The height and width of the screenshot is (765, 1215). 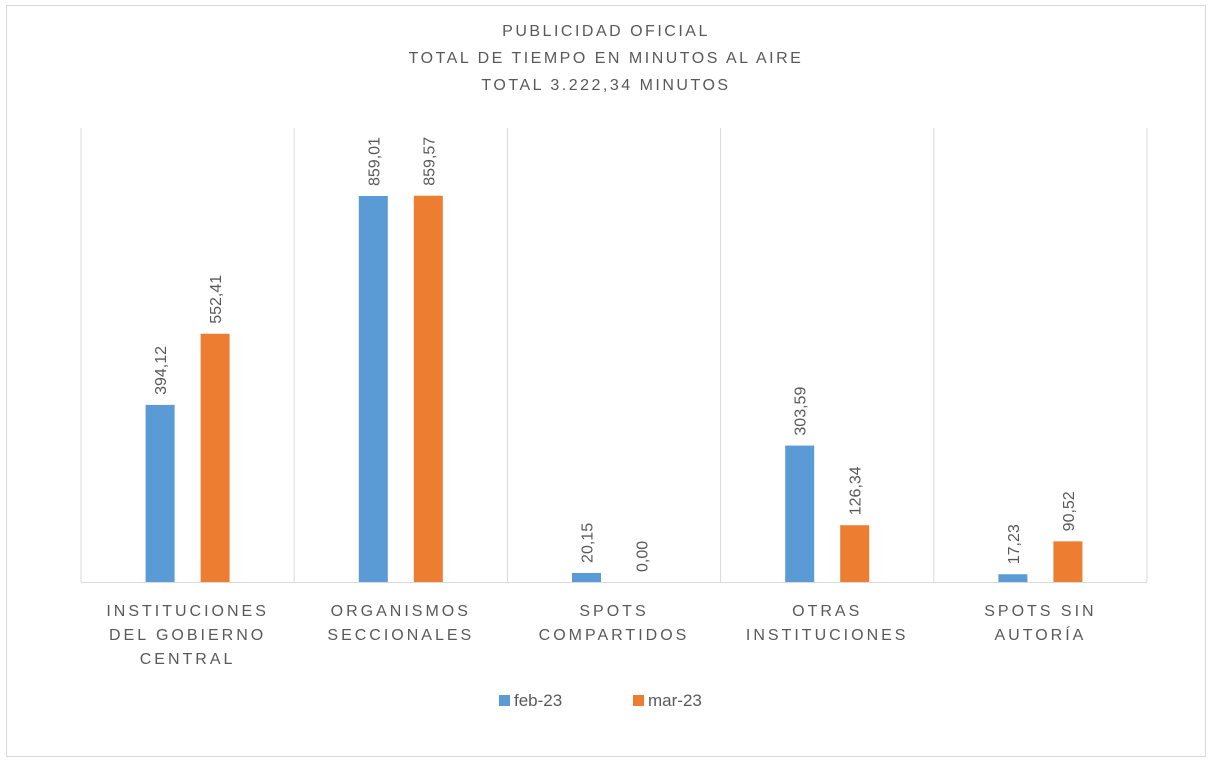 I want to click on legend-label-feb-23: feb-23, so click(x=538, y=700).